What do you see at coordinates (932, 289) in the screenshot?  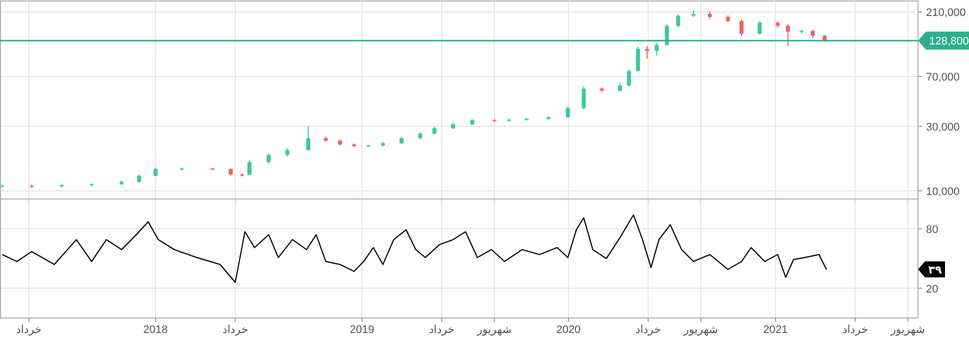 I see `y-tick-label: 20` at bounding box center [932, 289].